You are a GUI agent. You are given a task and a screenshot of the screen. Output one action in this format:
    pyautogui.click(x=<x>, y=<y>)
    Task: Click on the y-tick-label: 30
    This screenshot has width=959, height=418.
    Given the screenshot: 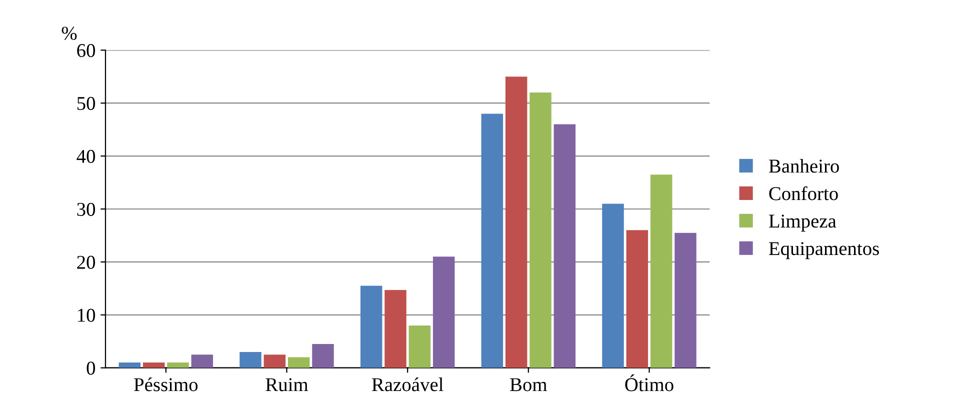 What is the action you would take?
    pyautogui.click(x=86, y=209)
    